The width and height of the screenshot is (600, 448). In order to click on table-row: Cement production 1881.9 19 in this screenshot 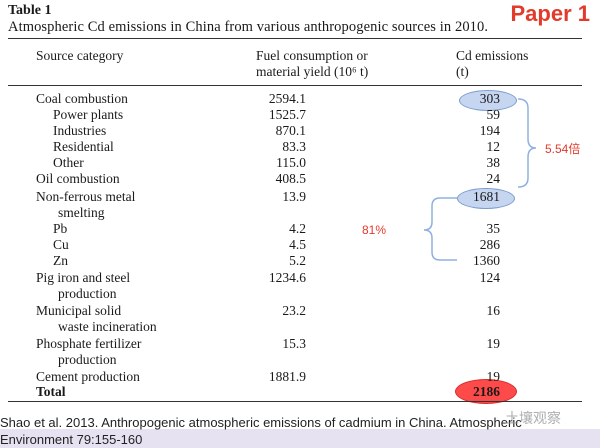, I will do `click(300, 377)`.